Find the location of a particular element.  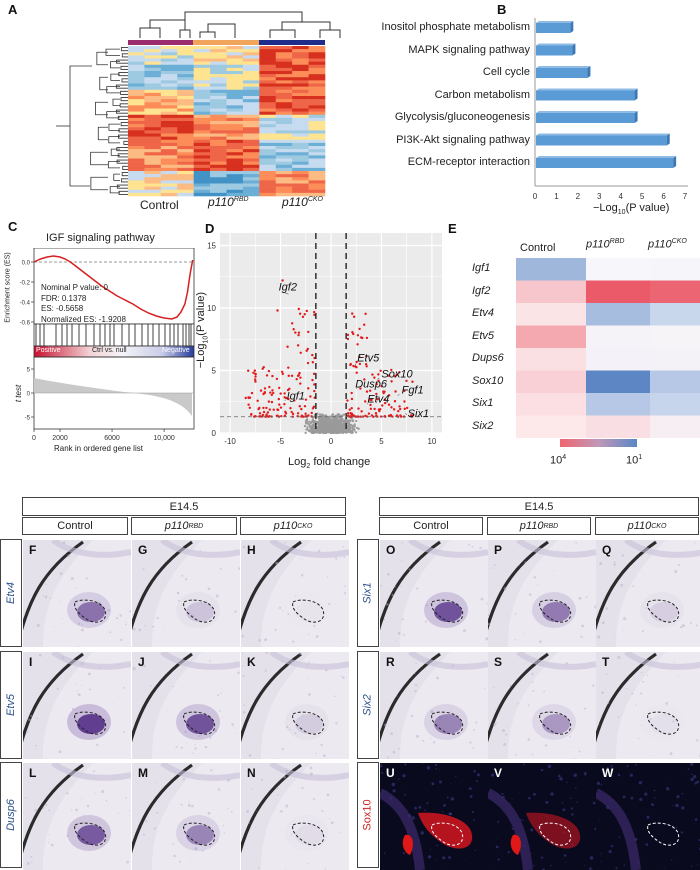

e-row-label: Six2 is located at coordinates (483, 425).